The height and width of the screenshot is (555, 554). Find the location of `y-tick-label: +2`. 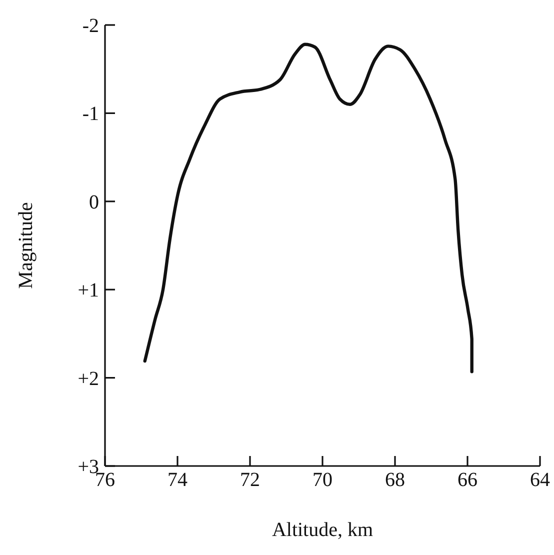

y-tick-label: +2 is located at coordinates (88, 379).